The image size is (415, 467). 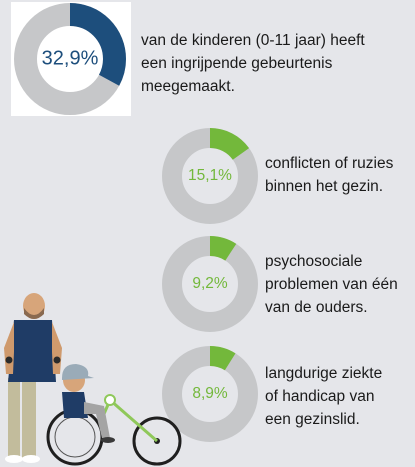 I want to click on donut-chart-total: 32,9%, so click(x=70, y=59).